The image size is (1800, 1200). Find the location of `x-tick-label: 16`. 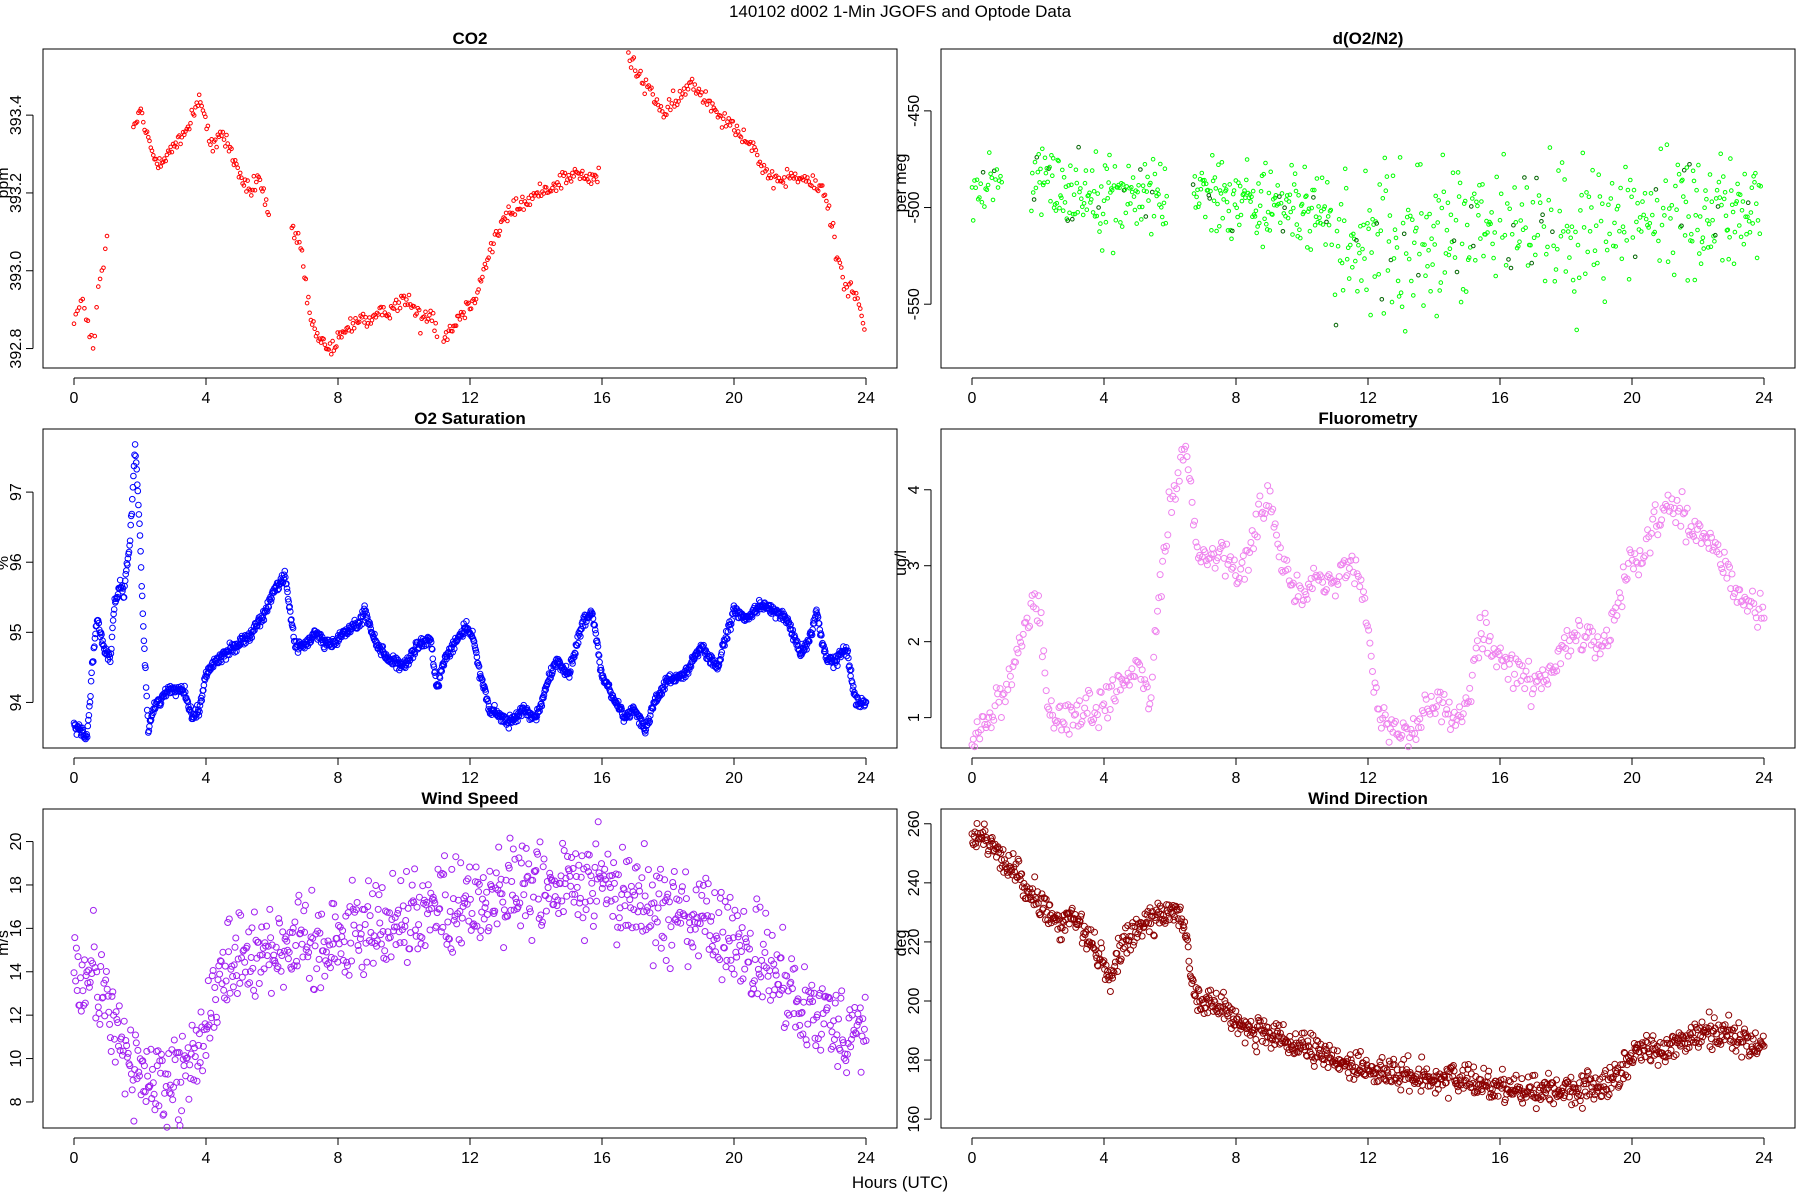

x-tick-label: 16 is located at coordinates (1500, 1158).